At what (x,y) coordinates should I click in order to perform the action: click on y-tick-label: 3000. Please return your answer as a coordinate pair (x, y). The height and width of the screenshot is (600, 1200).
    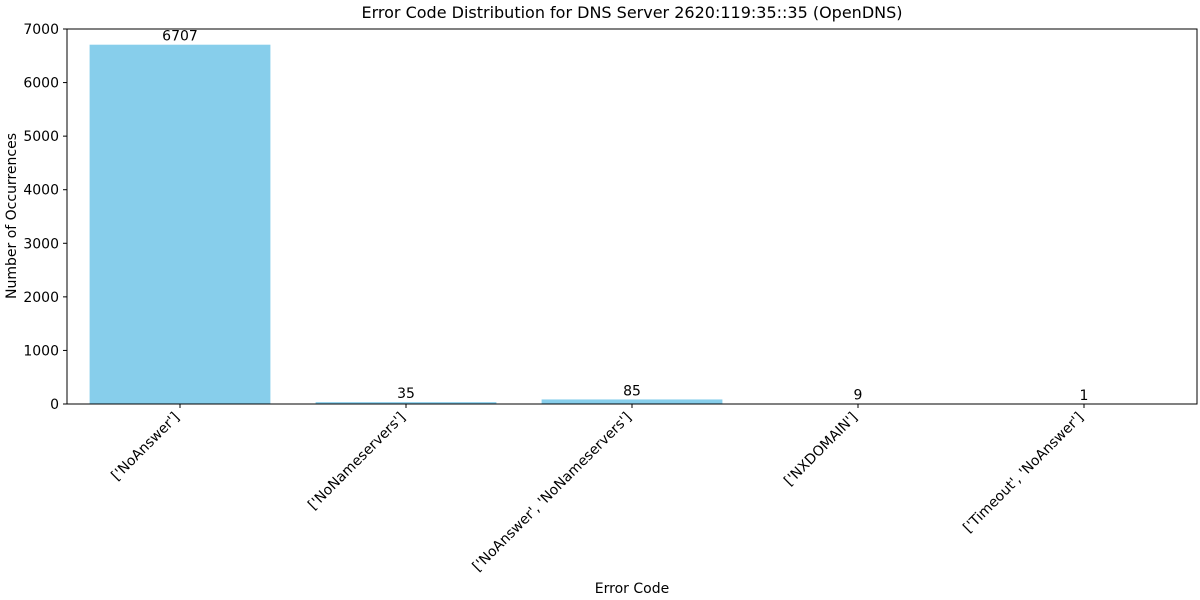
    Looking at the image, I should click on (41, 244).